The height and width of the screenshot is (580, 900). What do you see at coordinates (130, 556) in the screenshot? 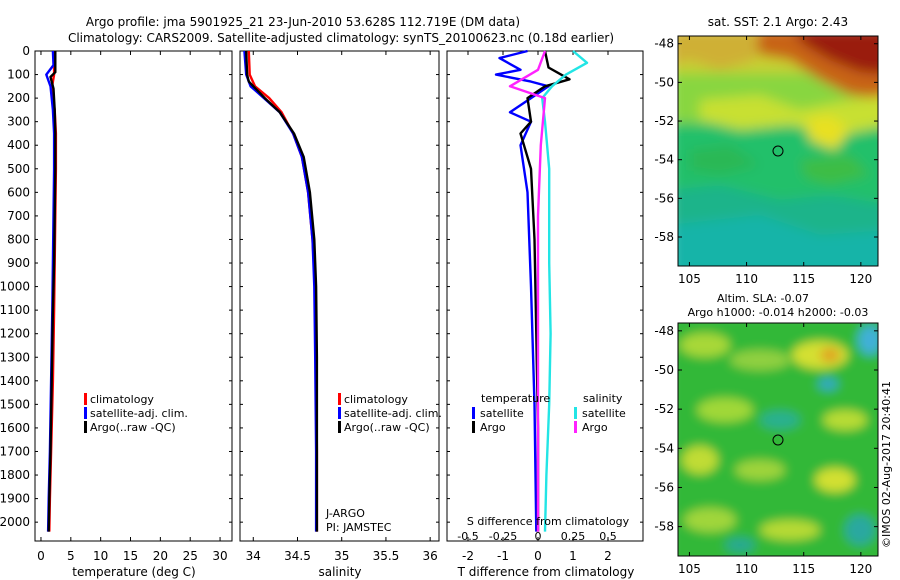
I see `x-tick-label: 15` at bounding box center [130, 556].